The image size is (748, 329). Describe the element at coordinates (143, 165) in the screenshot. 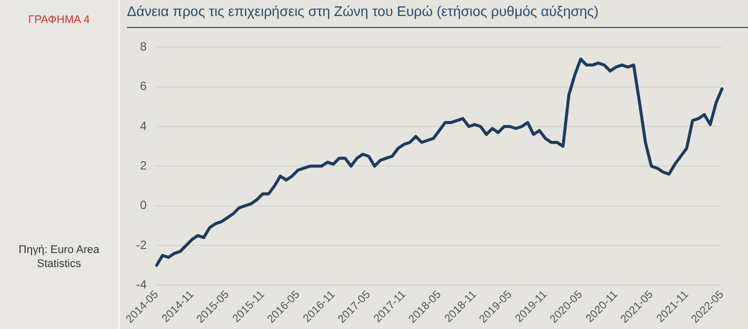

I see `y-tick-label: 2` at that location.